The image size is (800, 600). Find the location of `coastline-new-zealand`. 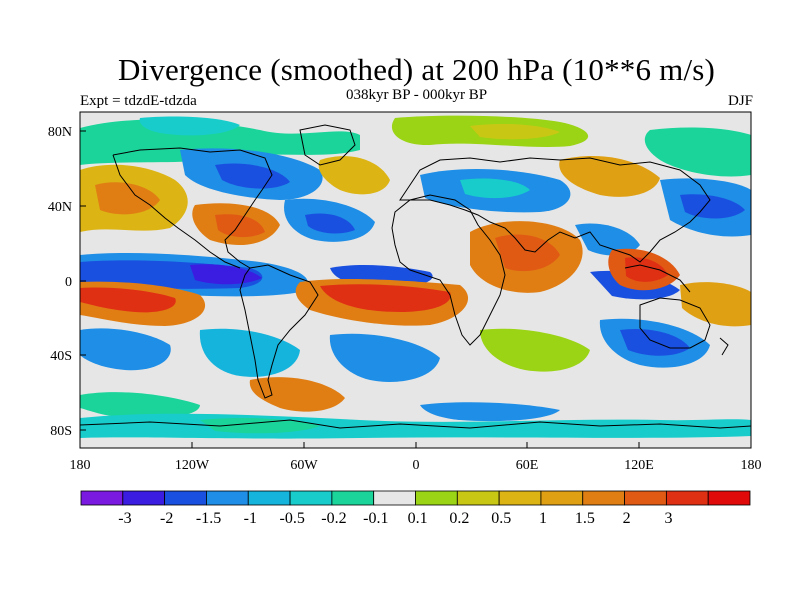

coastline-new-zealand is located at coordinates (724, 346).